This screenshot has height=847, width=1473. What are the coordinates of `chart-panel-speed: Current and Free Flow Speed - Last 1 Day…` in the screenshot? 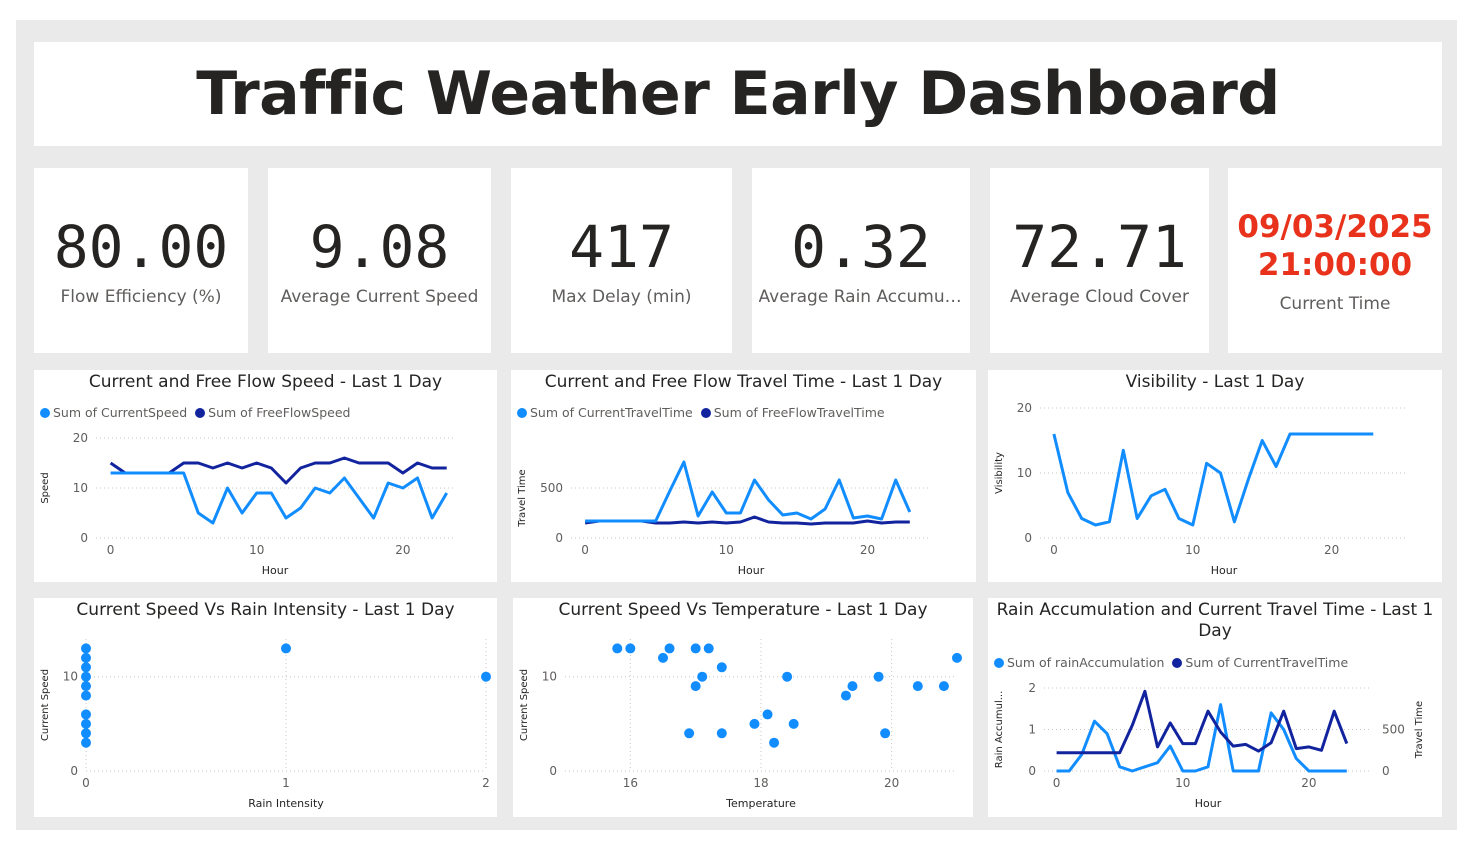 It's located at (265, 476).